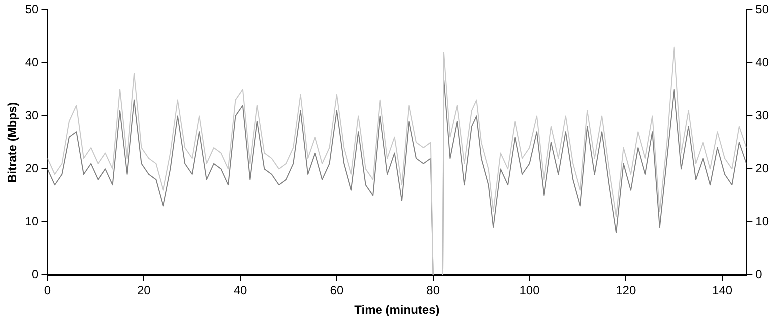 This screenshot has height=322, width=776. Describe the element at coordinates (32, 9) in the screenshot. I see `y-tick-label: 50` at that location.